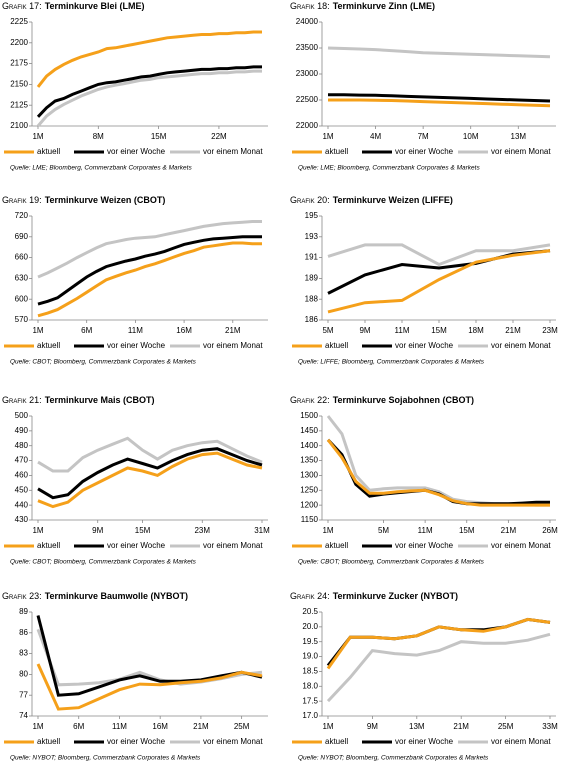  What do you see at coordinates (22, 200) in the screenshot?
I see `chart-label: Grafik 19:` at bounding box center [22, 200].